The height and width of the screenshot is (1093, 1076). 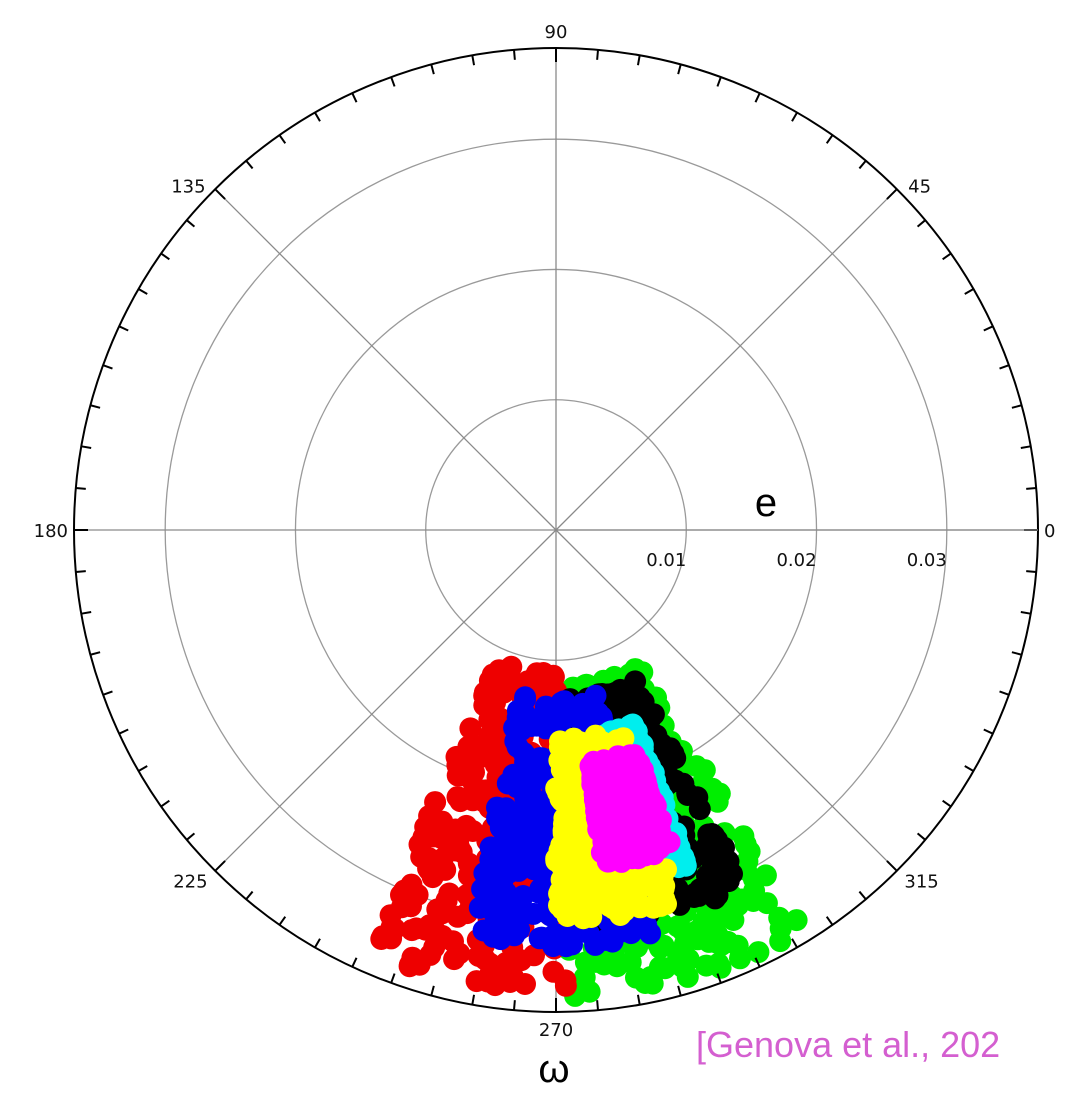 I want to click on radial-tick-label: 0.02, so click(x=796, y=560).